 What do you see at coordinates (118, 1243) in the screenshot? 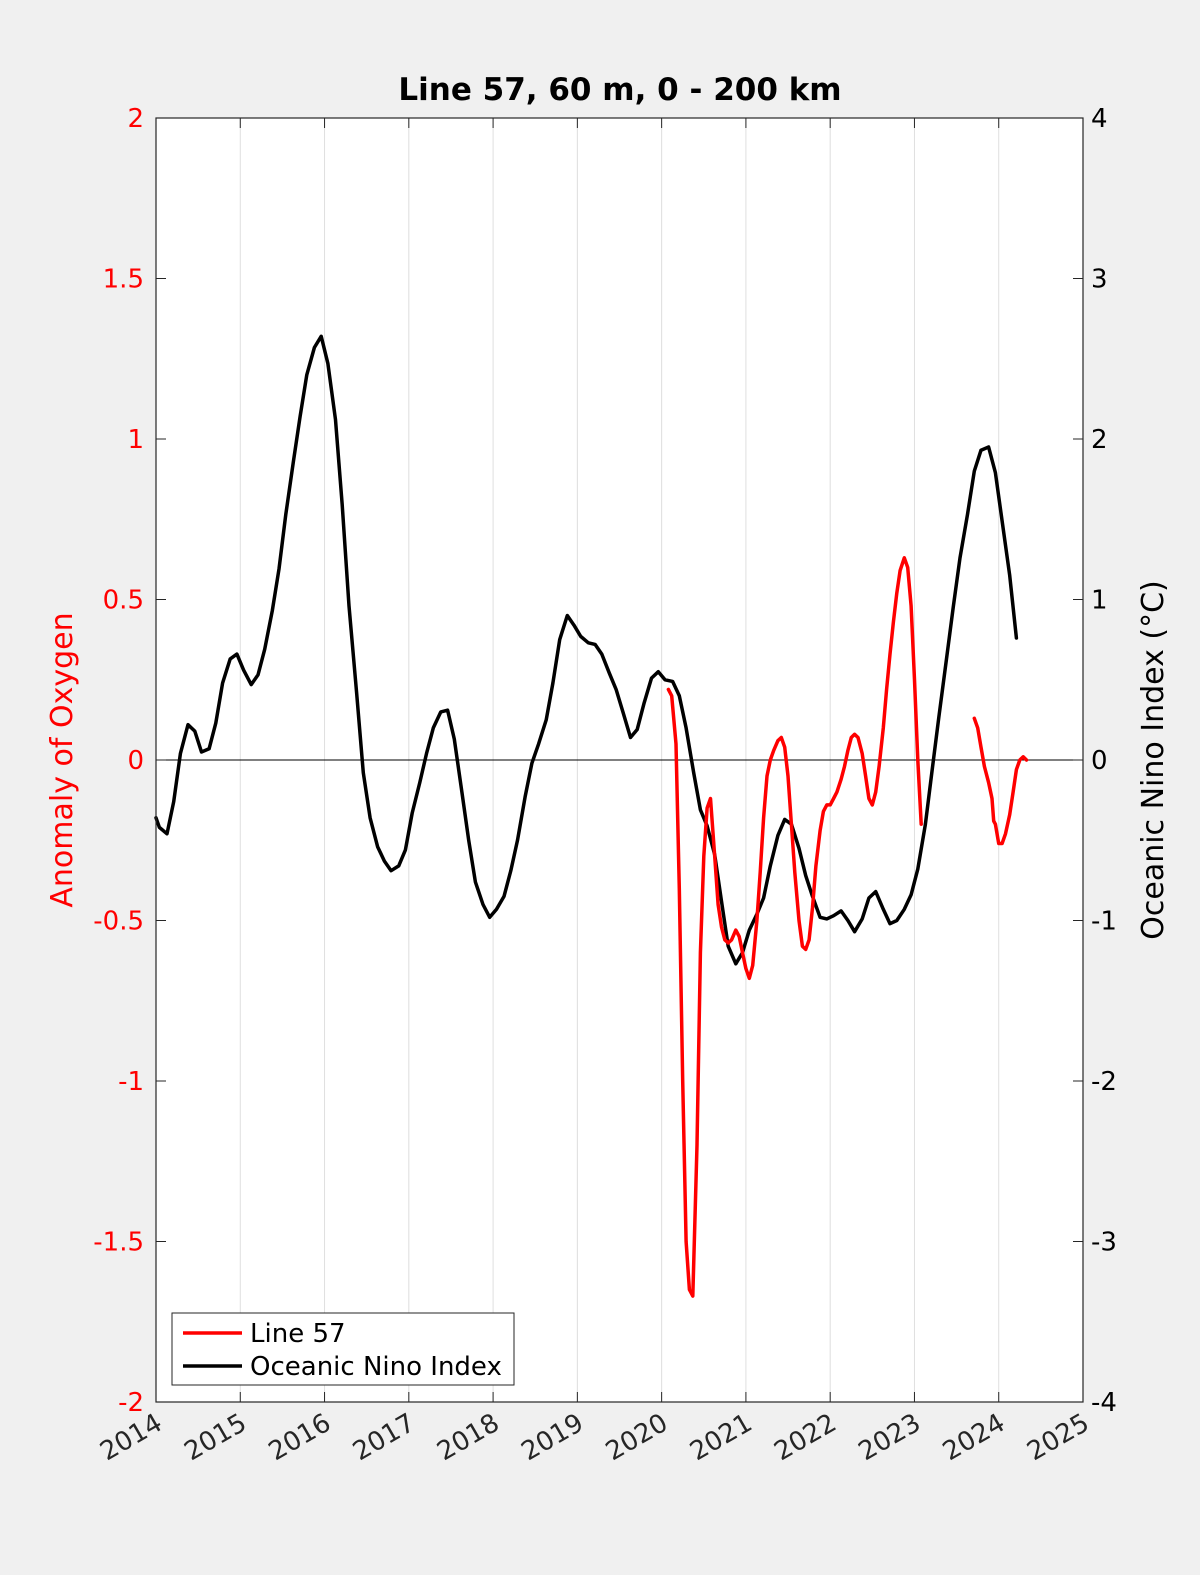
I see `y-left-tick-label: -1.5` at bounding box center [118, 1243].